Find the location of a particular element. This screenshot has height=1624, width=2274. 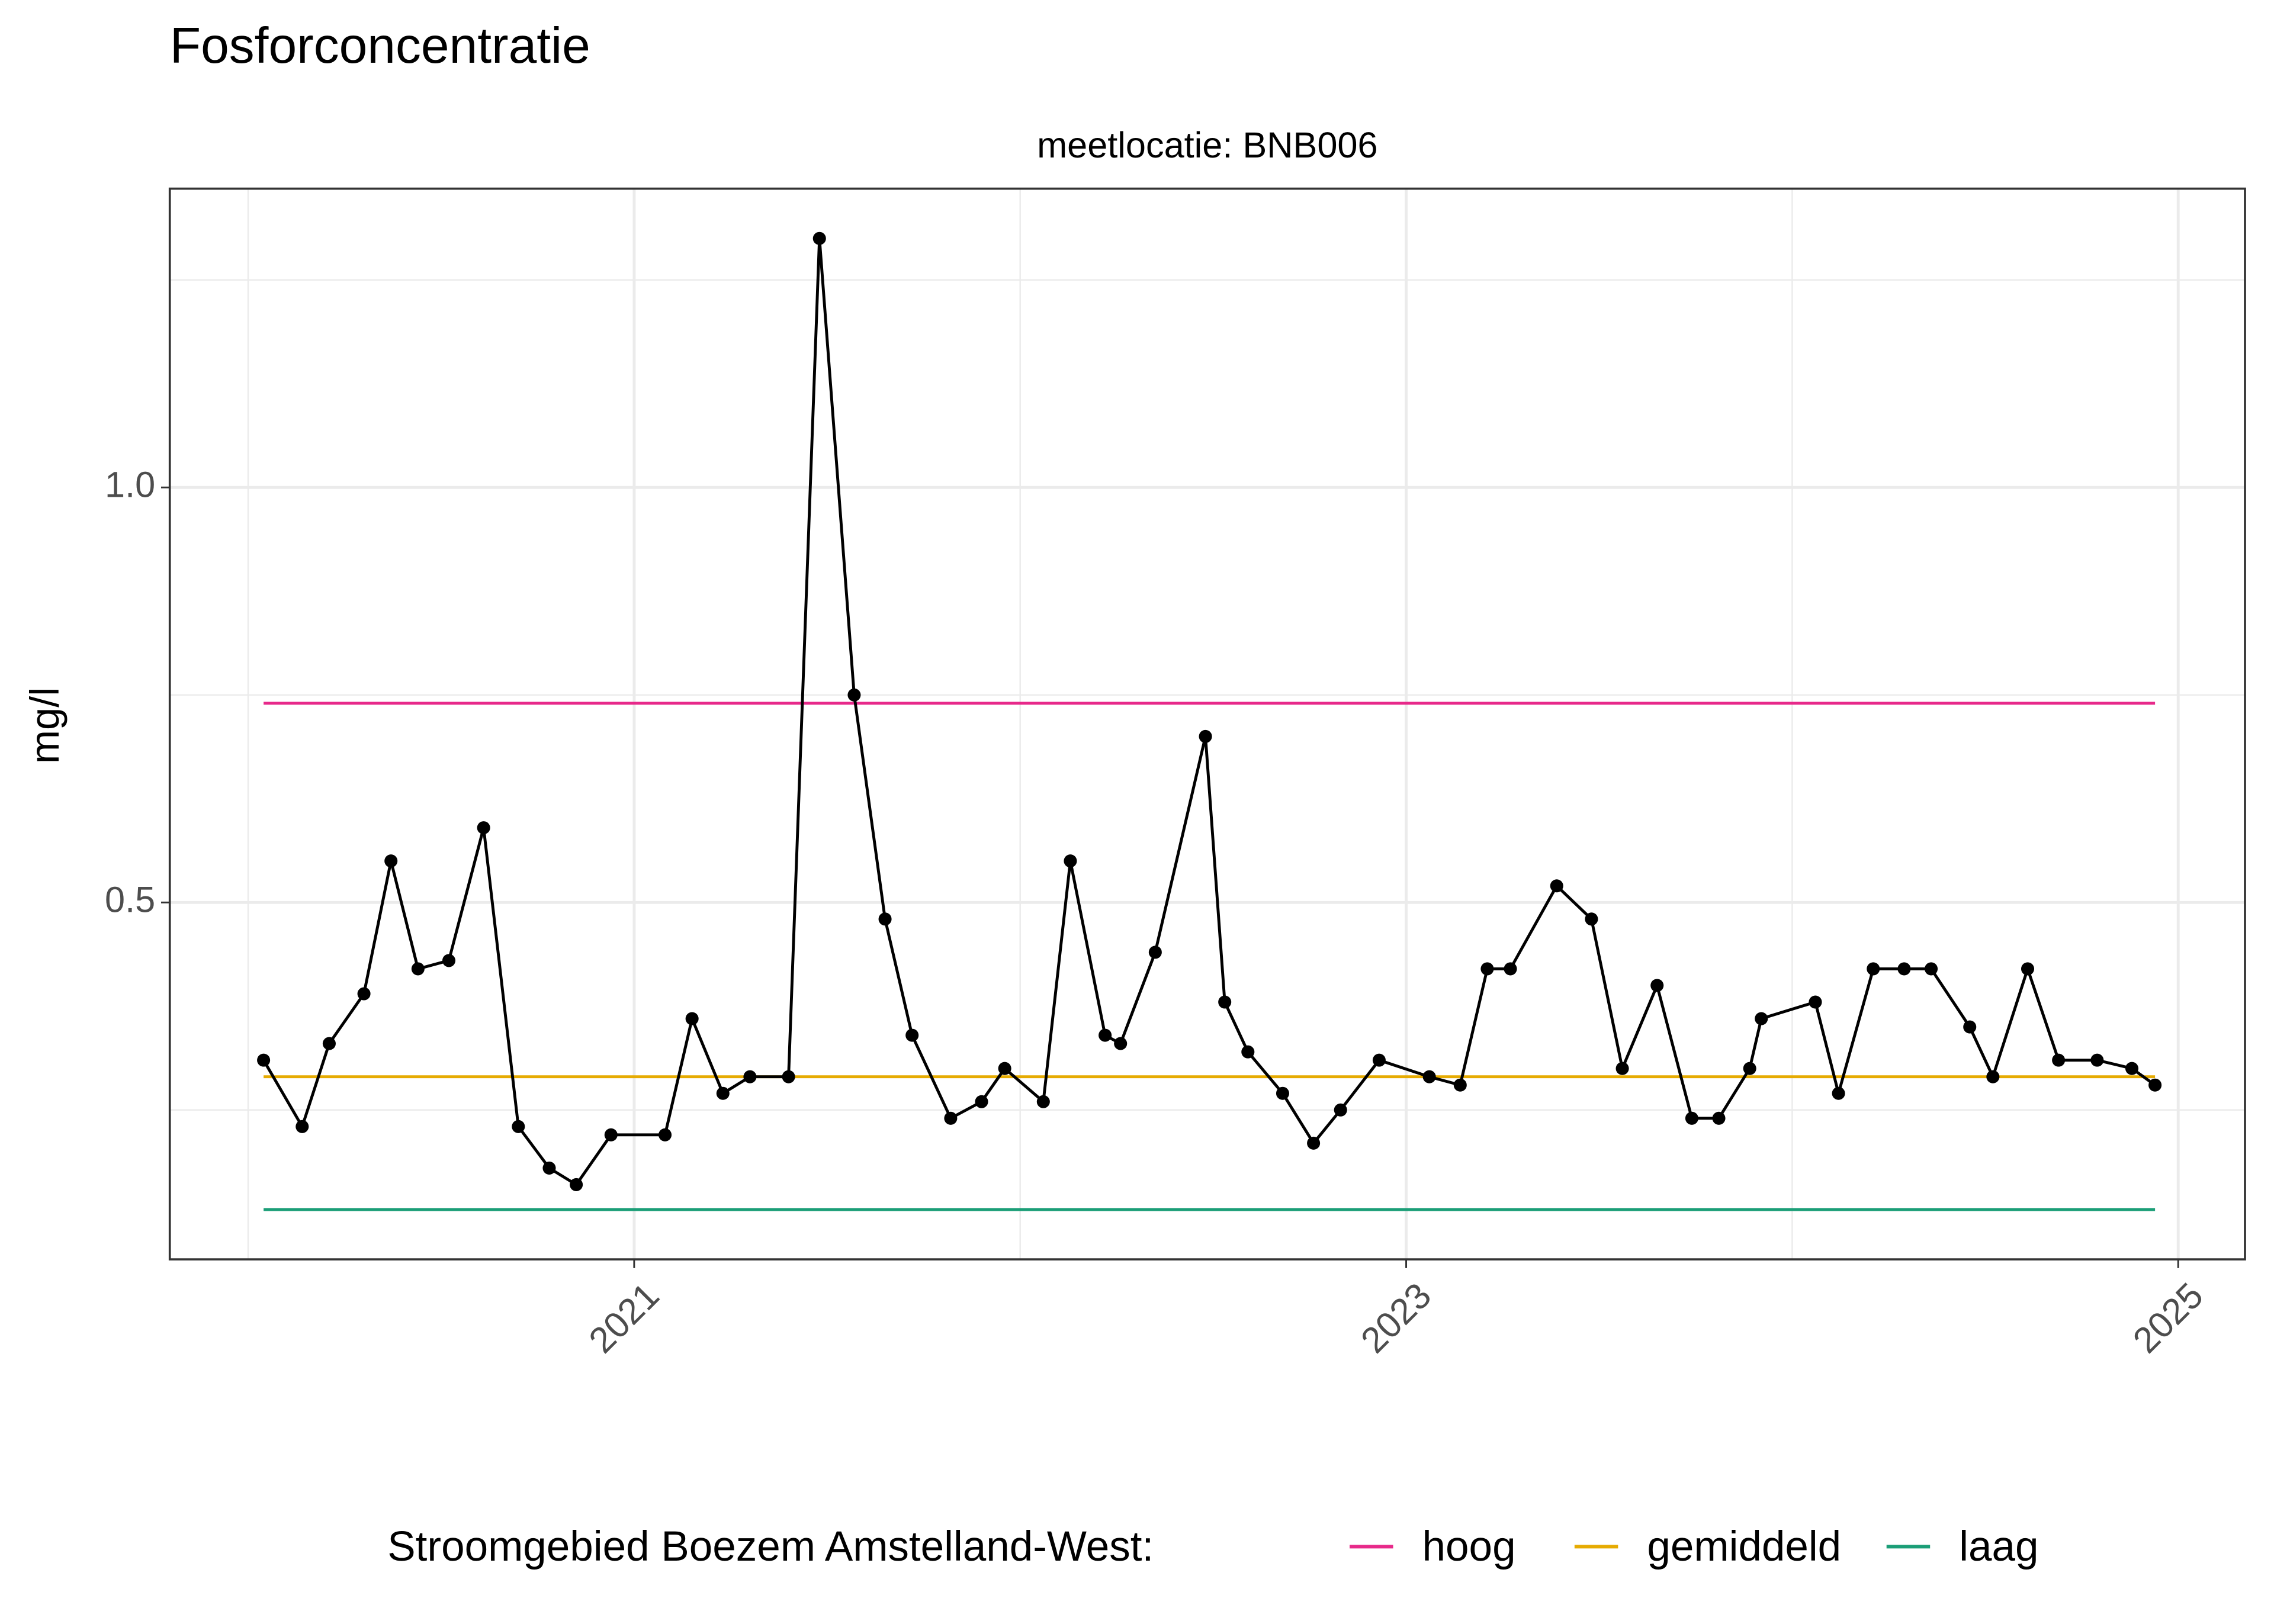

legend-title: Stroomgebied Boezem Amstelland-West: is located at coordinates (770, 1546).